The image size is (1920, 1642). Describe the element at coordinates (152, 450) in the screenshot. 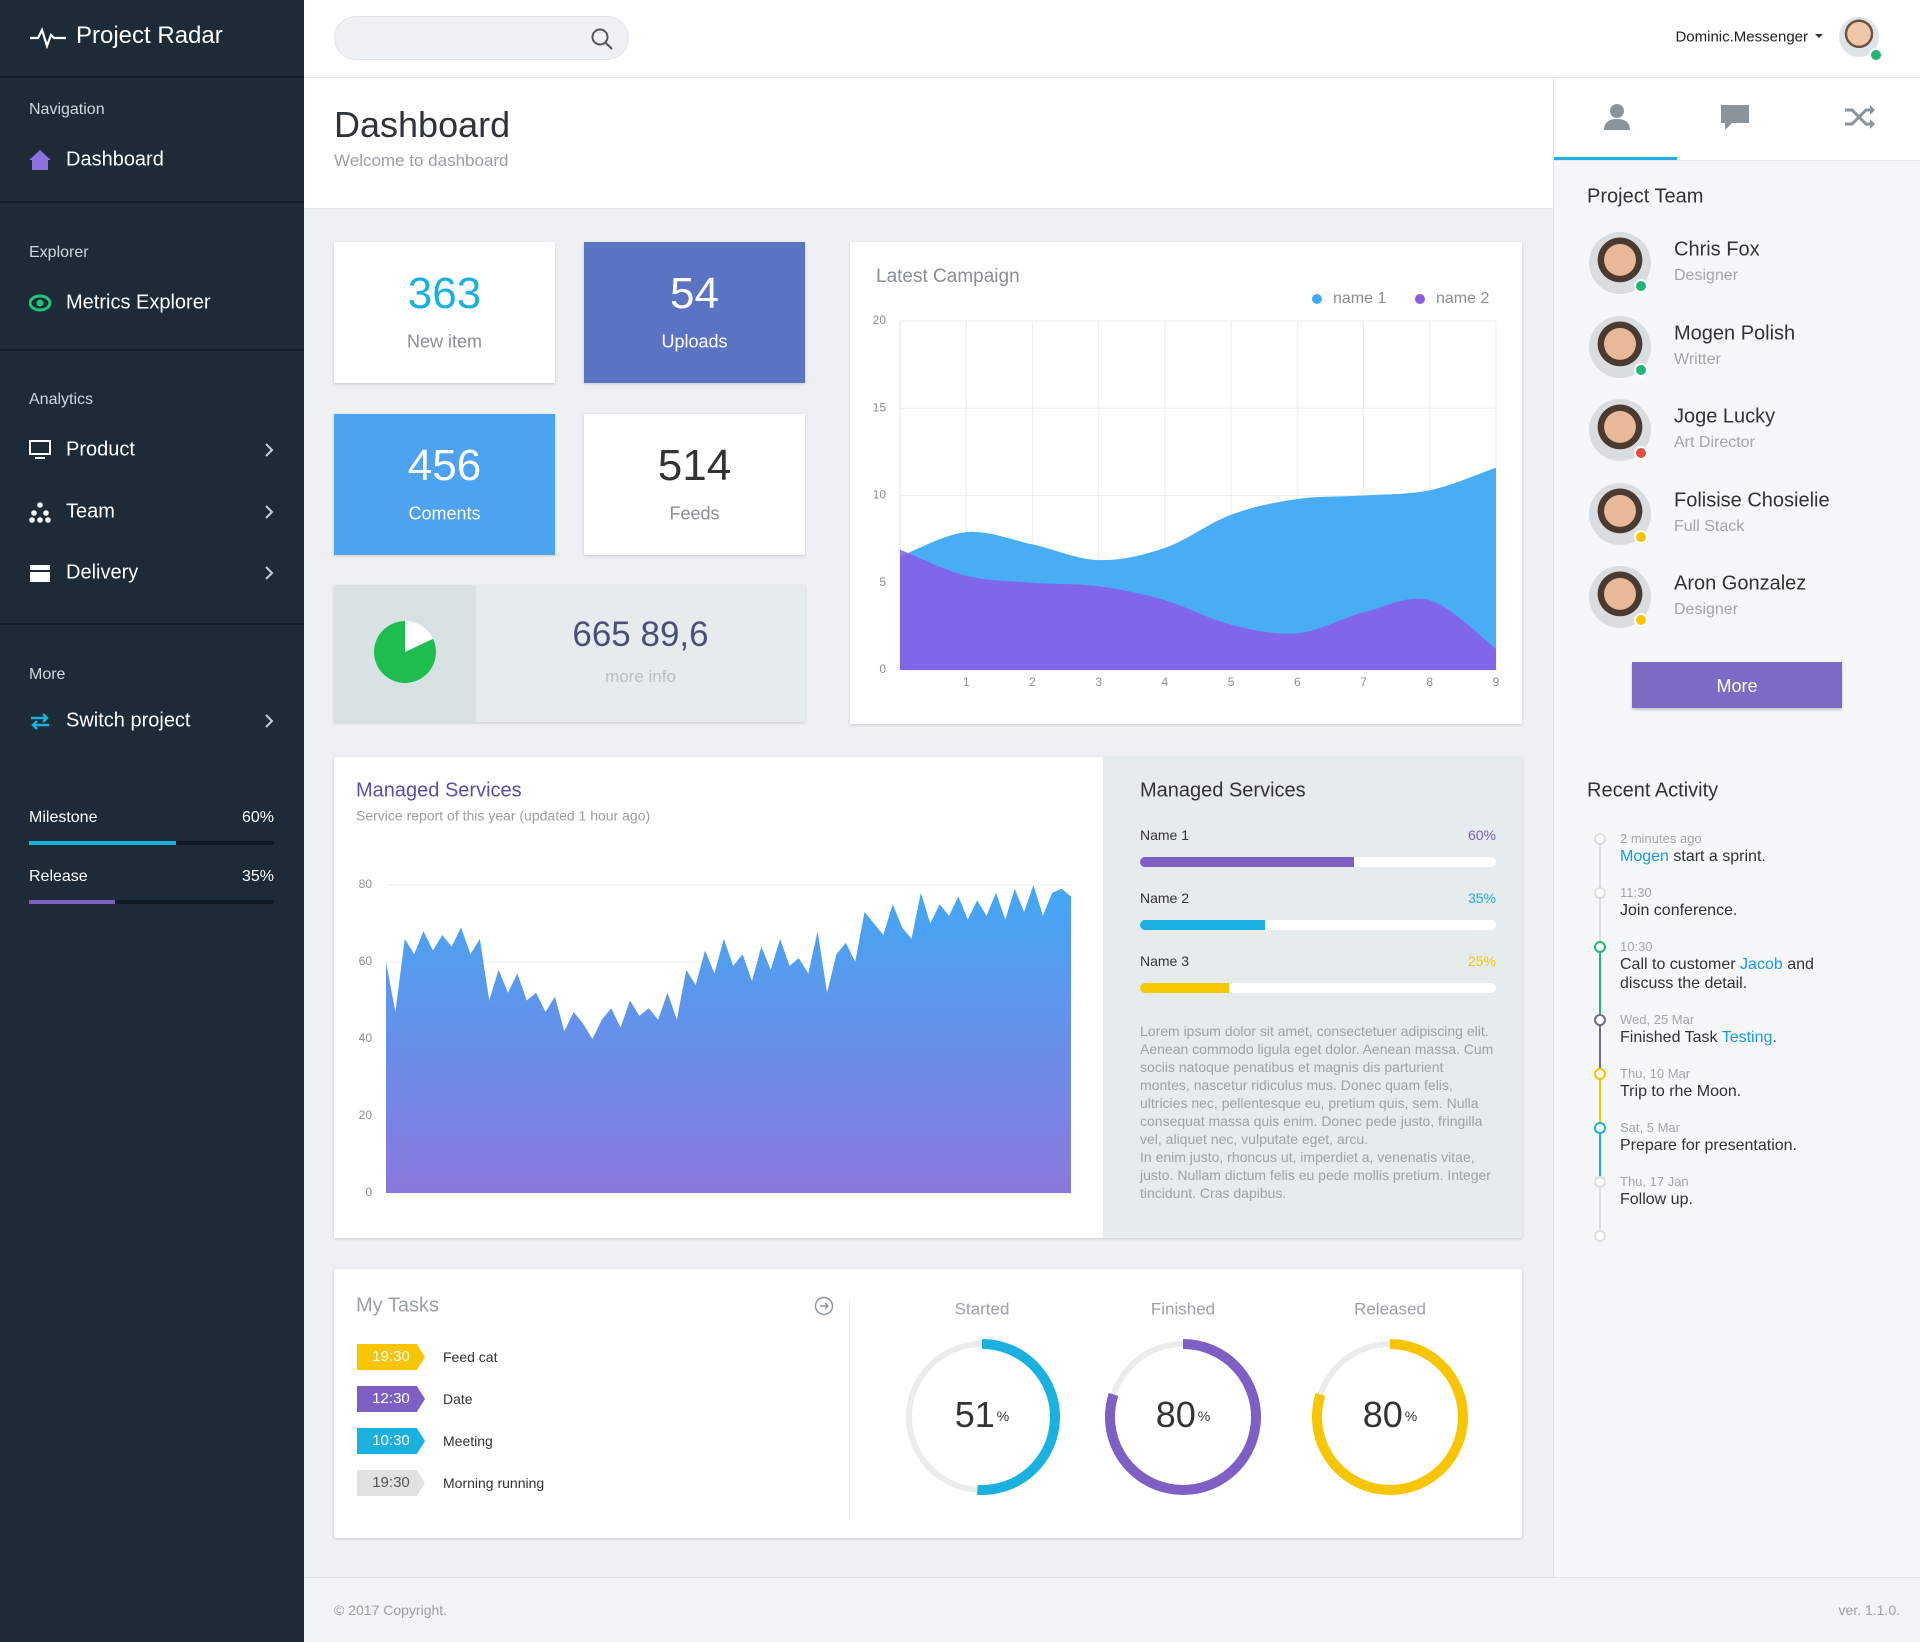

I see `nav-item: Product` at that location.